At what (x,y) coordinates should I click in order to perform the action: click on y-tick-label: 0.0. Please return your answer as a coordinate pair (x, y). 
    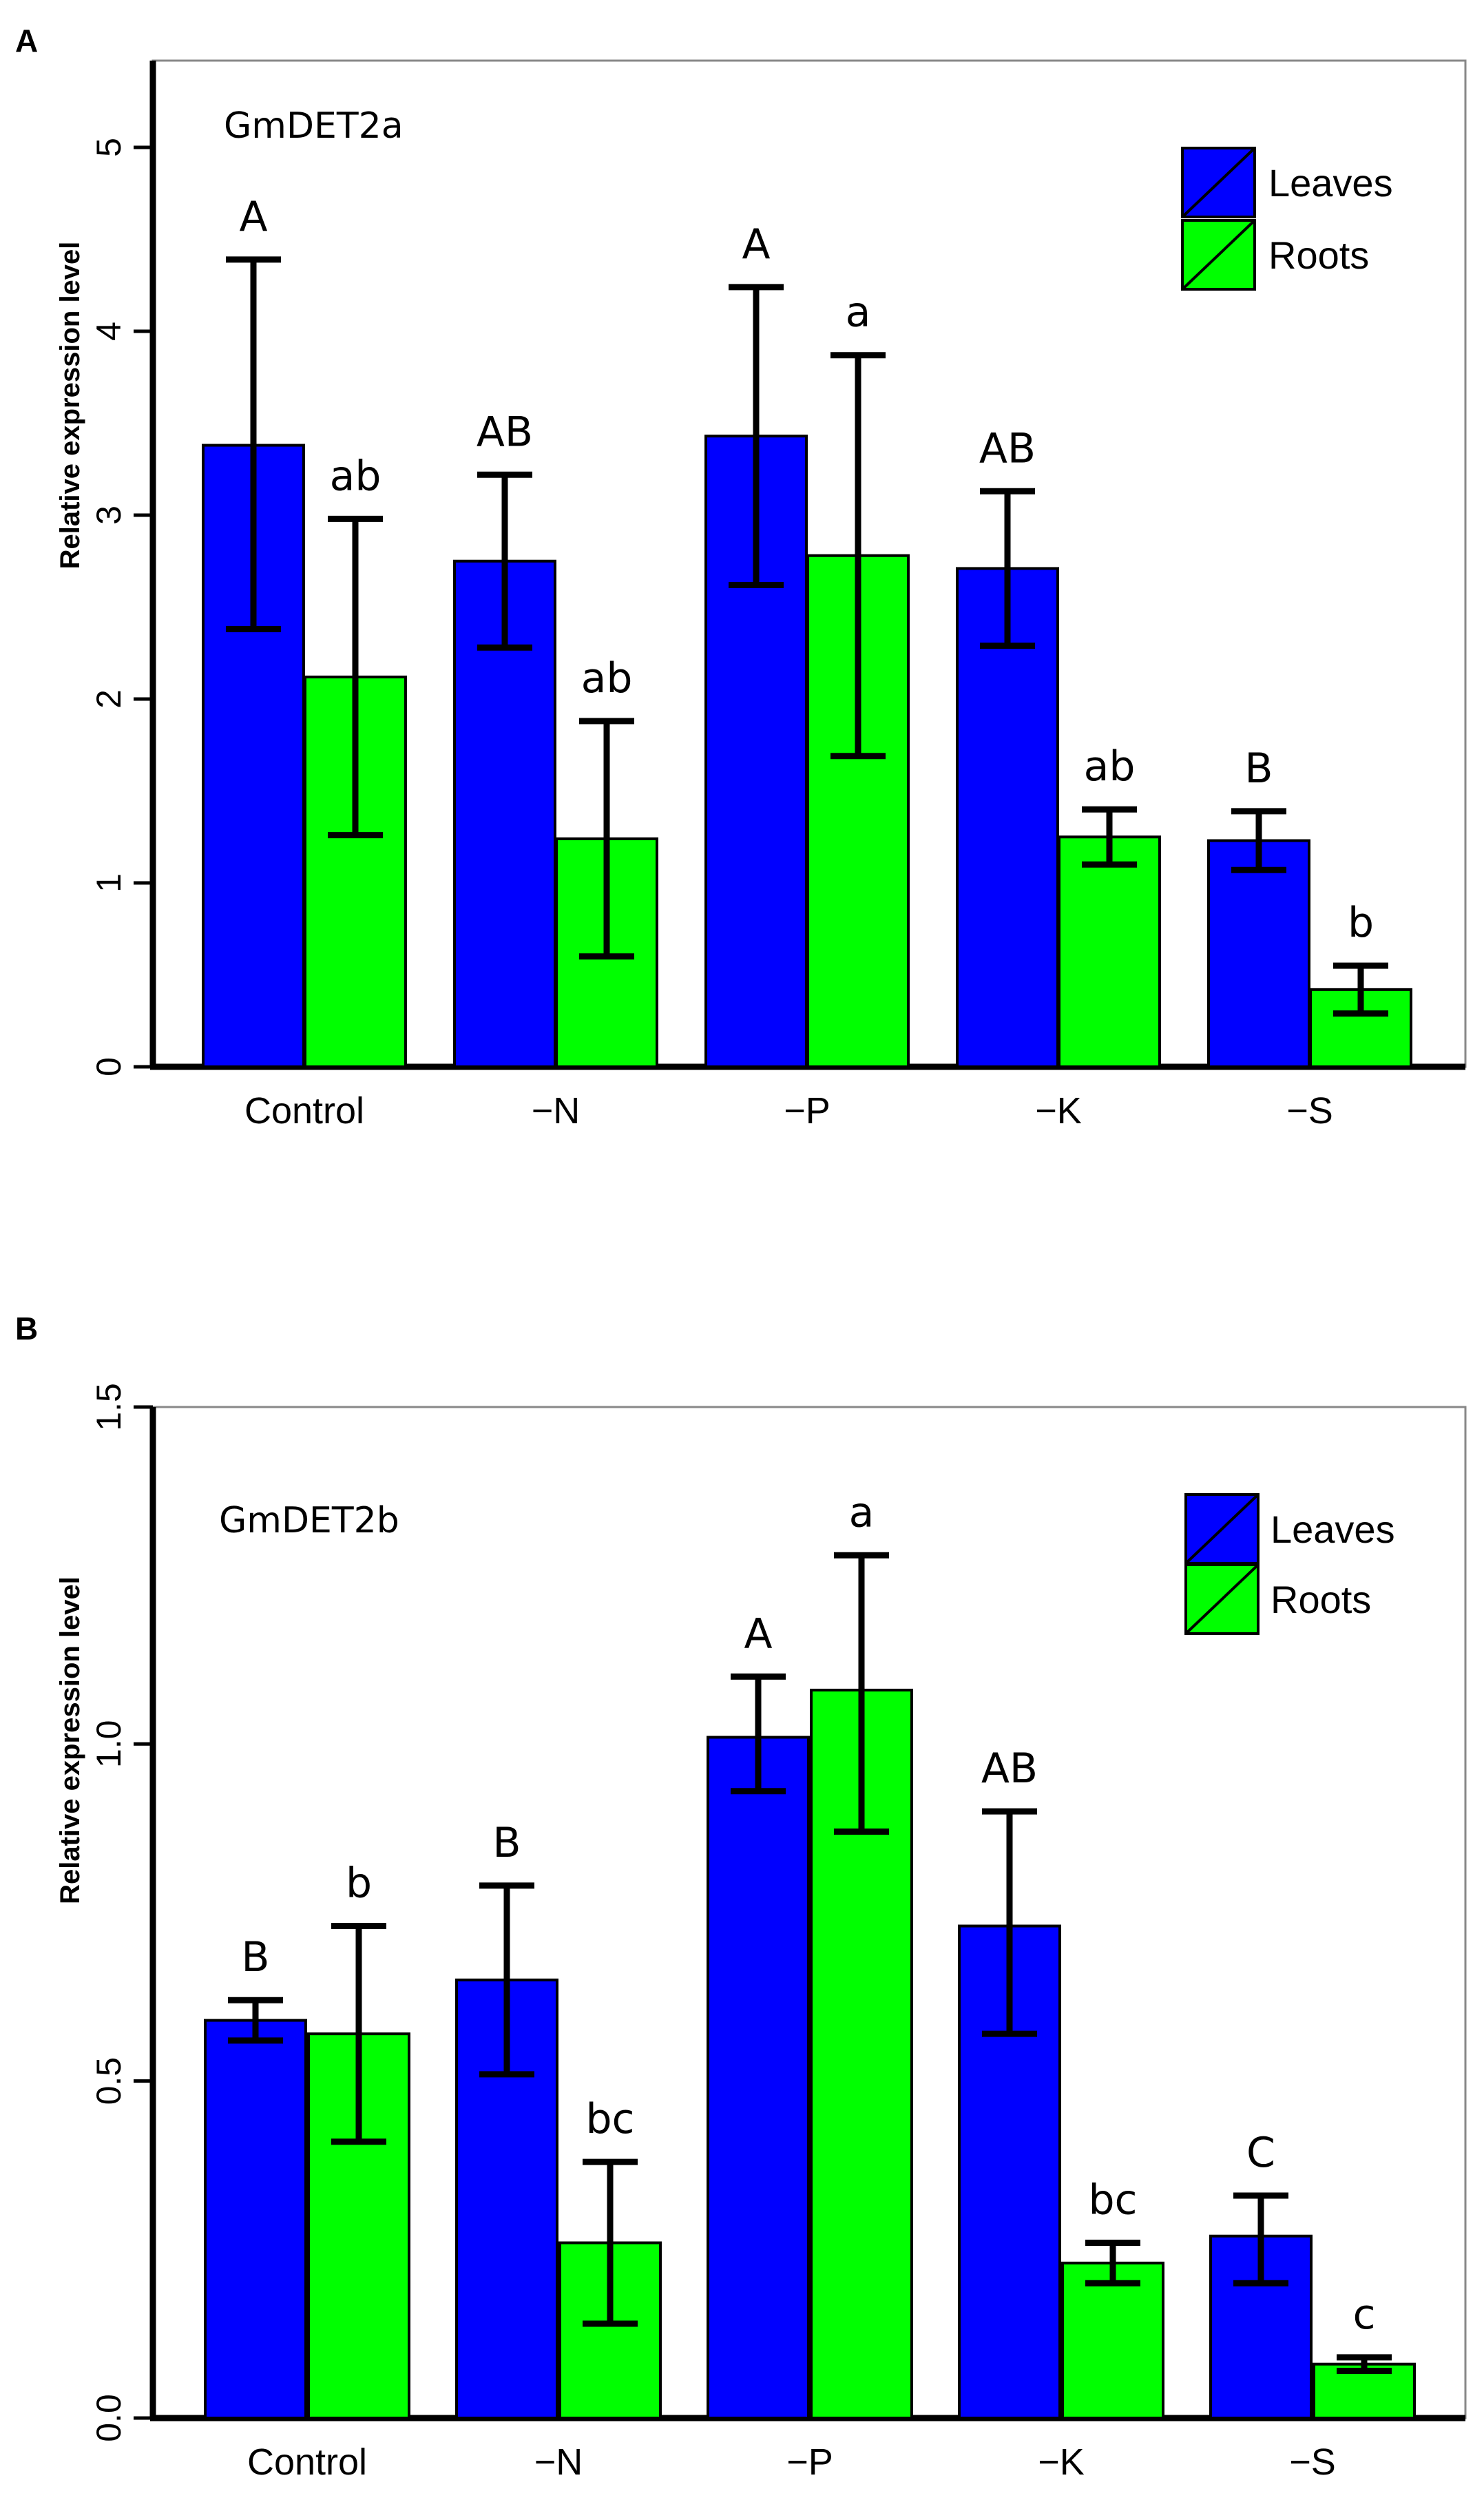
    Looking at the image, I should click on (109, 2418).